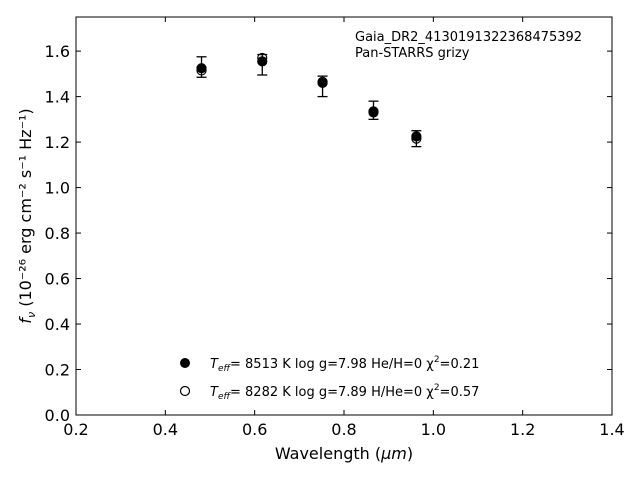 The image size is (640, 480). Describe the element at coordinates (309, 100) in the screenshot. I see `data-points` at that location.